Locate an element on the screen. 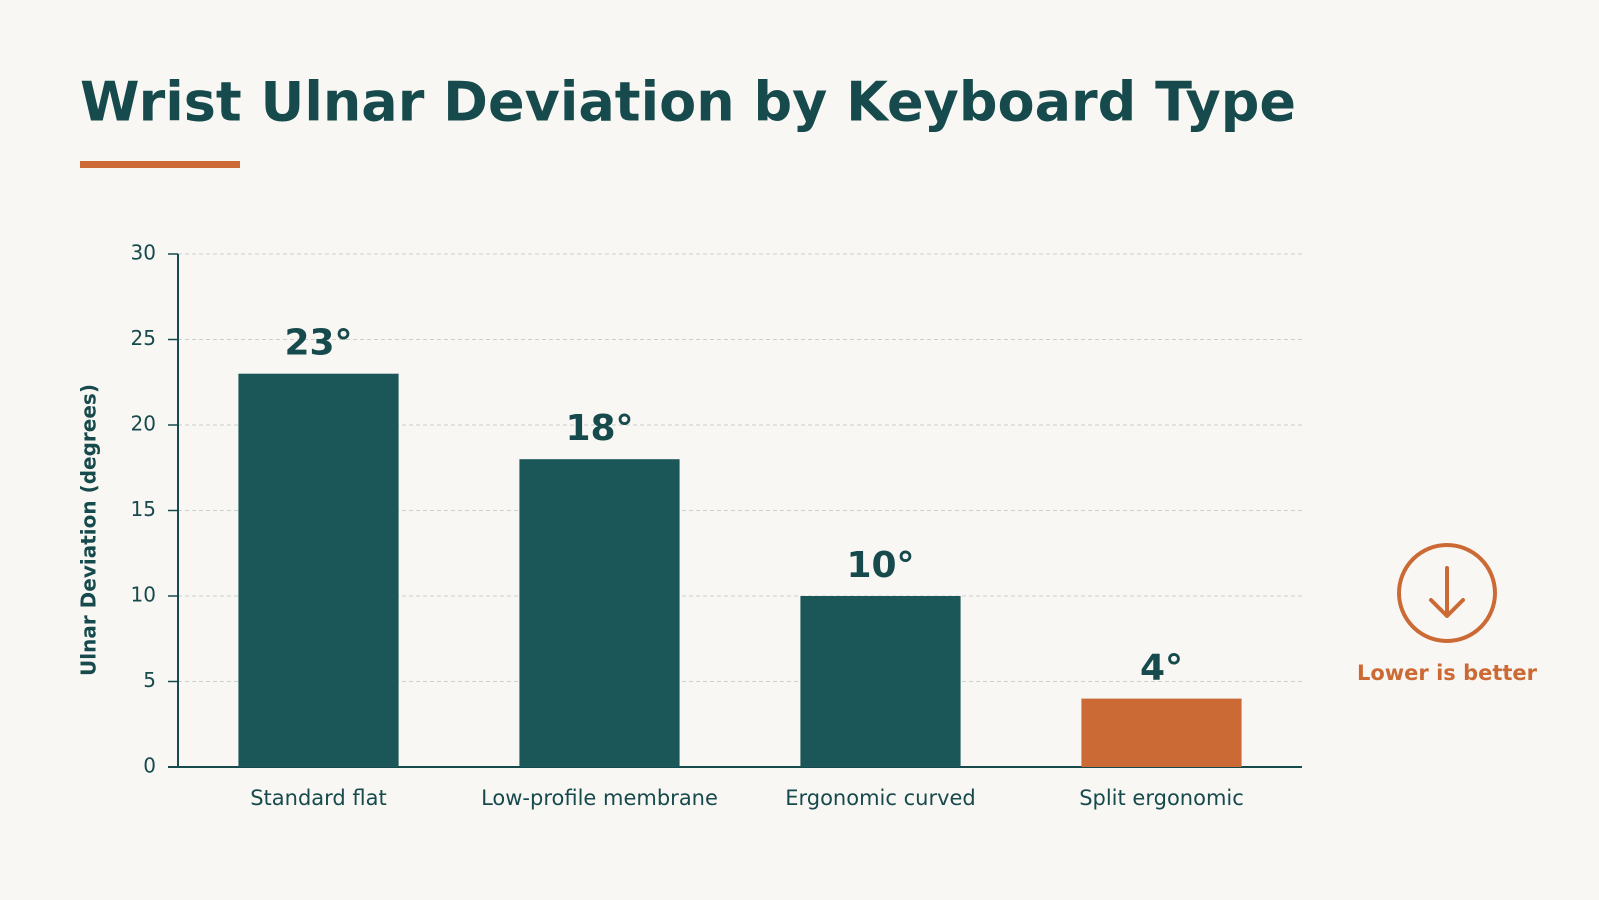 The width and height of the screenshot is (1599, 900). y-tick-label: 25 is located at coordinates (143, 338).